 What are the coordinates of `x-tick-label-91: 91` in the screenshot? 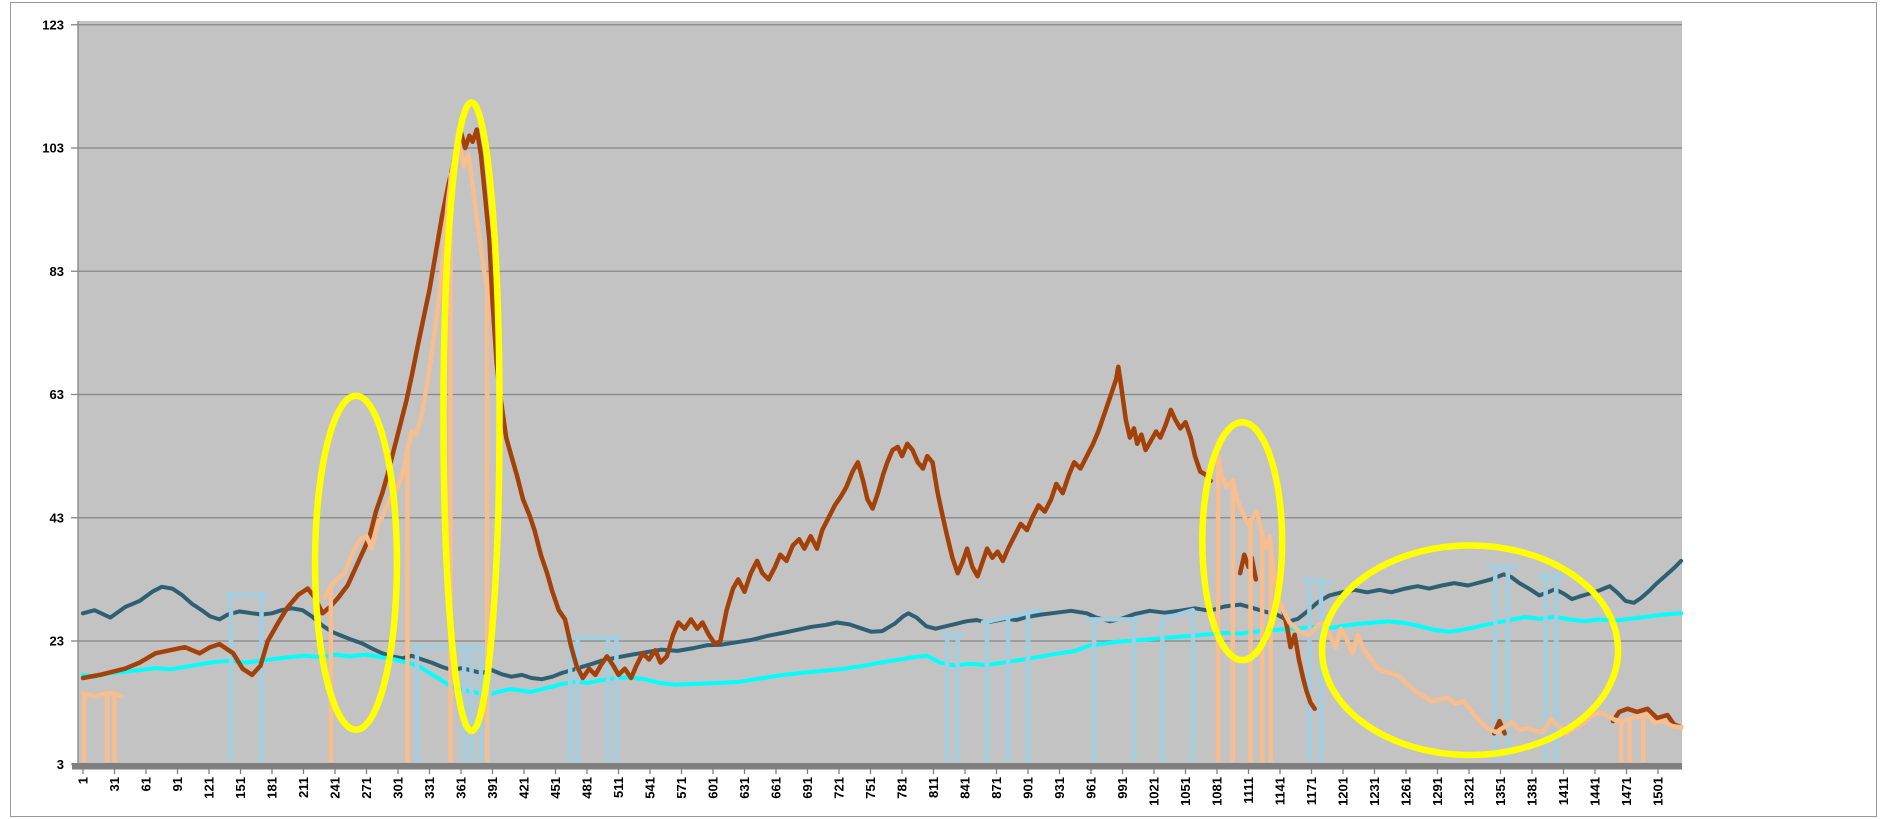 It's located at (177, 784).